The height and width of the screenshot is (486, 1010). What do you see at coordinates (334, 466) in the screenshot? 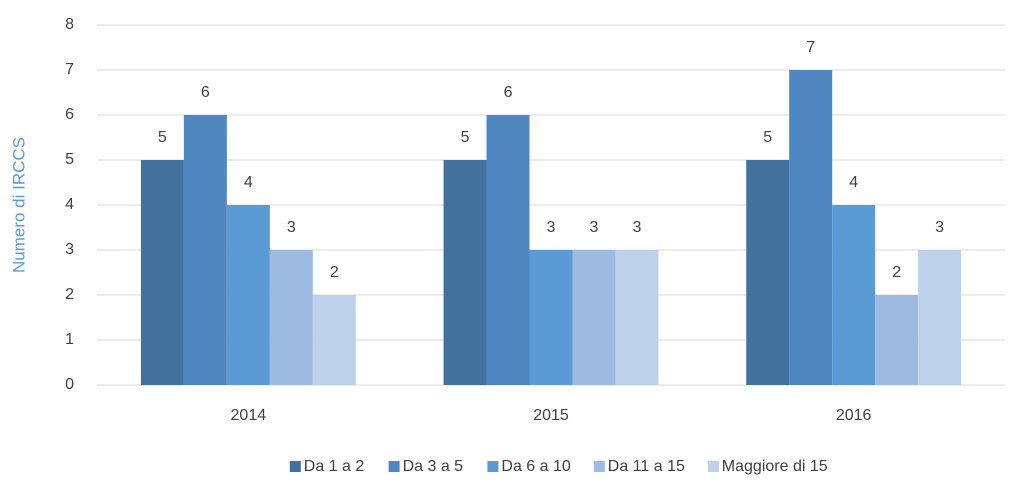
I see `legend-label: Da 1 a 2` at bounding box center [334, 466].